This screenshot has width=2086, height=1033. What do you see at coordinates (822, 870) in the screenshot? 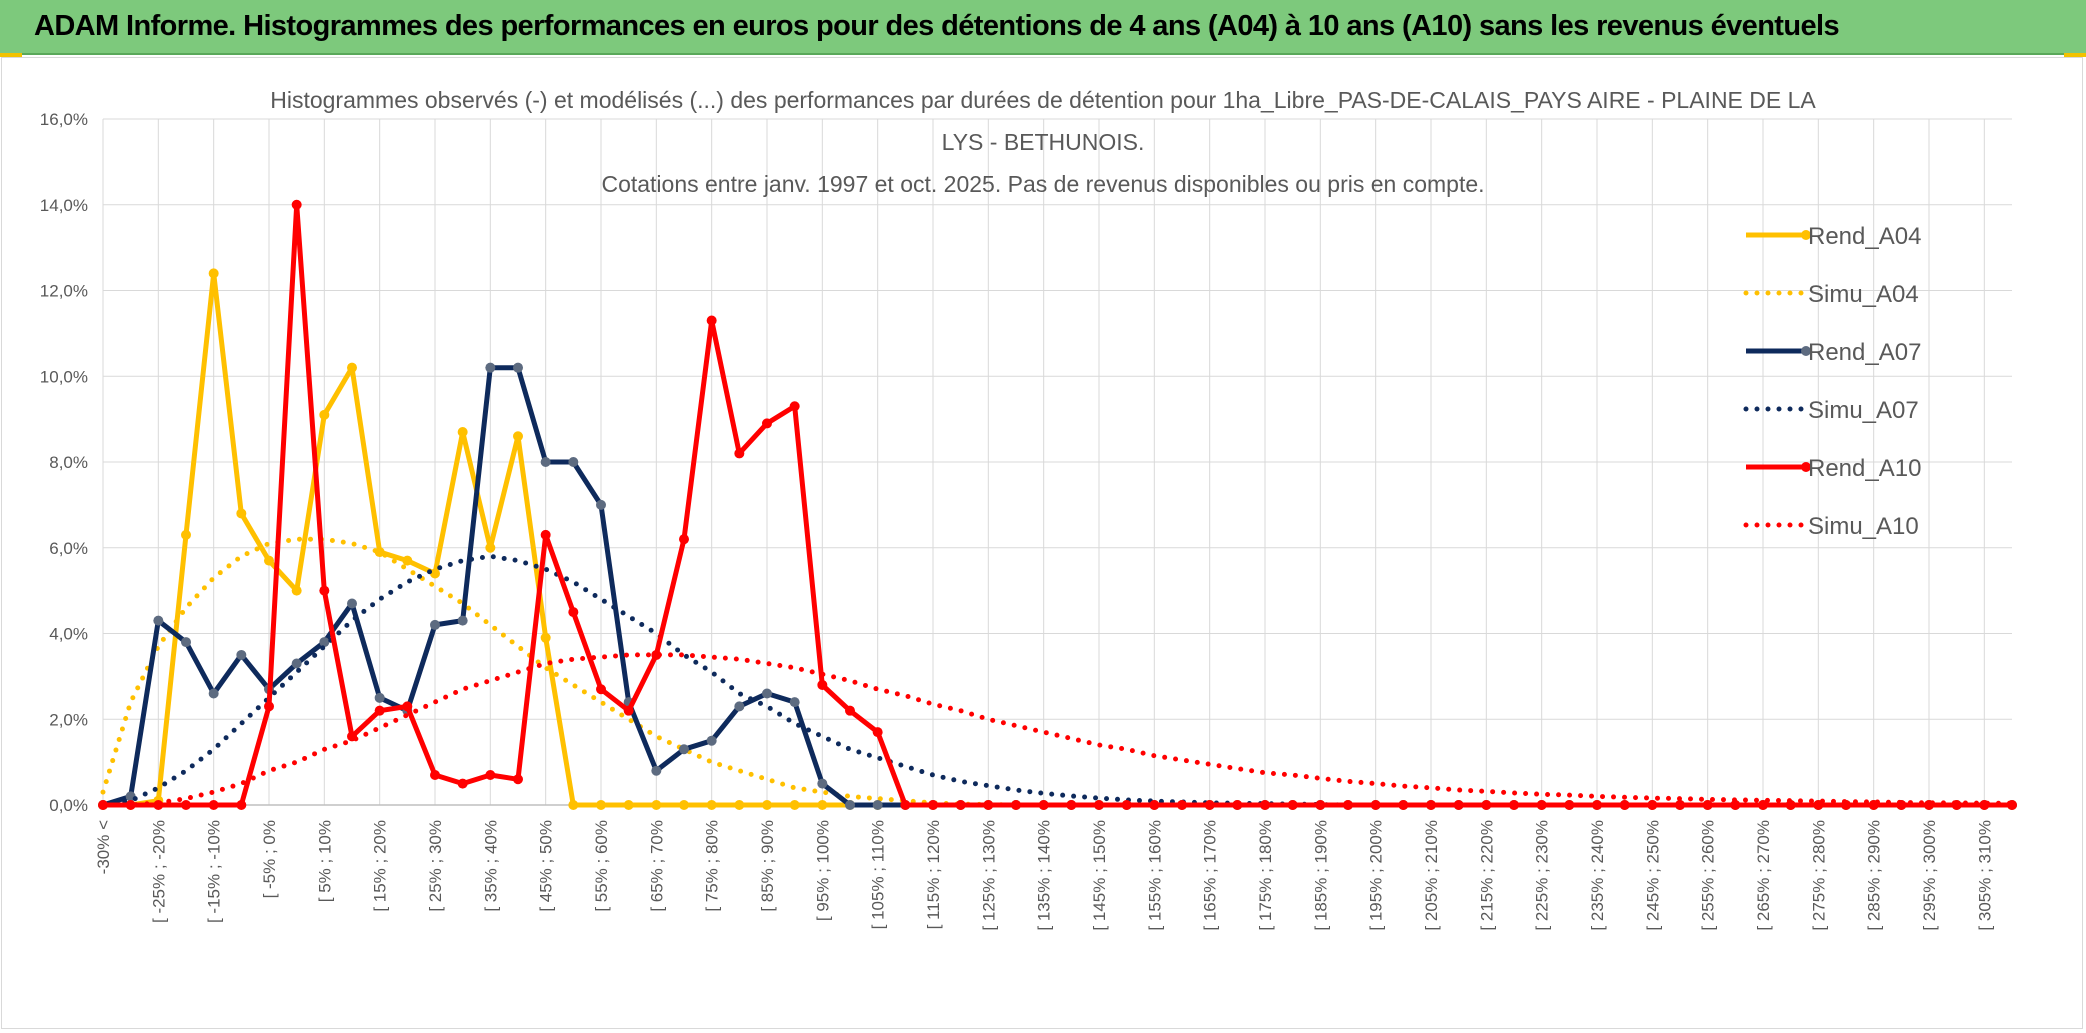
I see `x-tick-label: [ 95% ; 100%` at bounding box center [822, 870].